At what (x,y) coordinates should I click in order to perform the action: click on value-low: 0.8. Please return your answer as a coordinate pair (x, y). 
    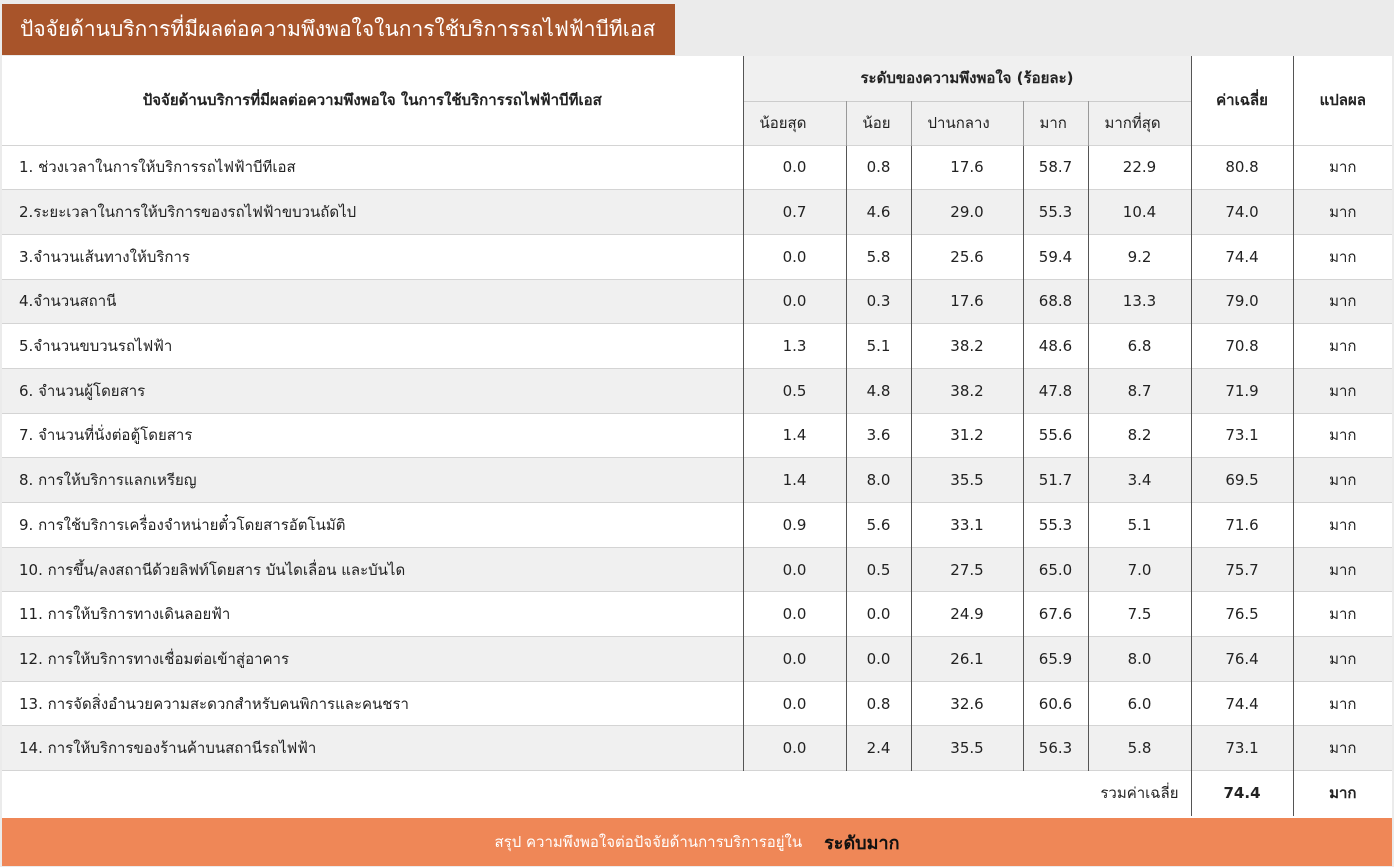
    Looking at the image, I should click on (879, 703).